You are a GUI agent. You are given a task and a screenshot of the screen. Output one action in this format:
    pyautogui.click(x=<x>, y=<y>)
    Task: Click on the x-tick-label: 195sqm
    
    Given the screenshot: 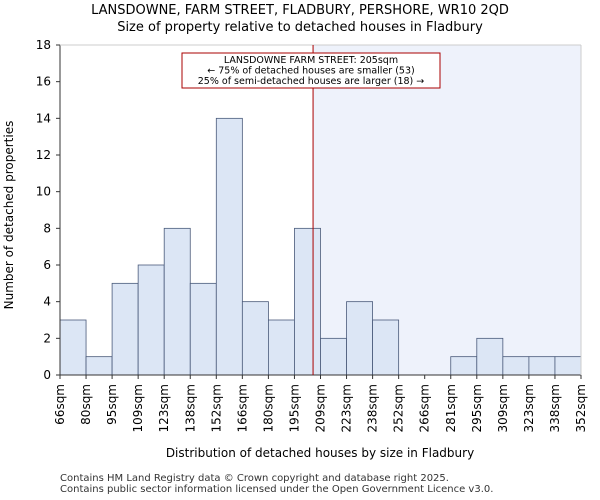 What is the action you would take?
    pyautogui.click(x=294, y=408)
    